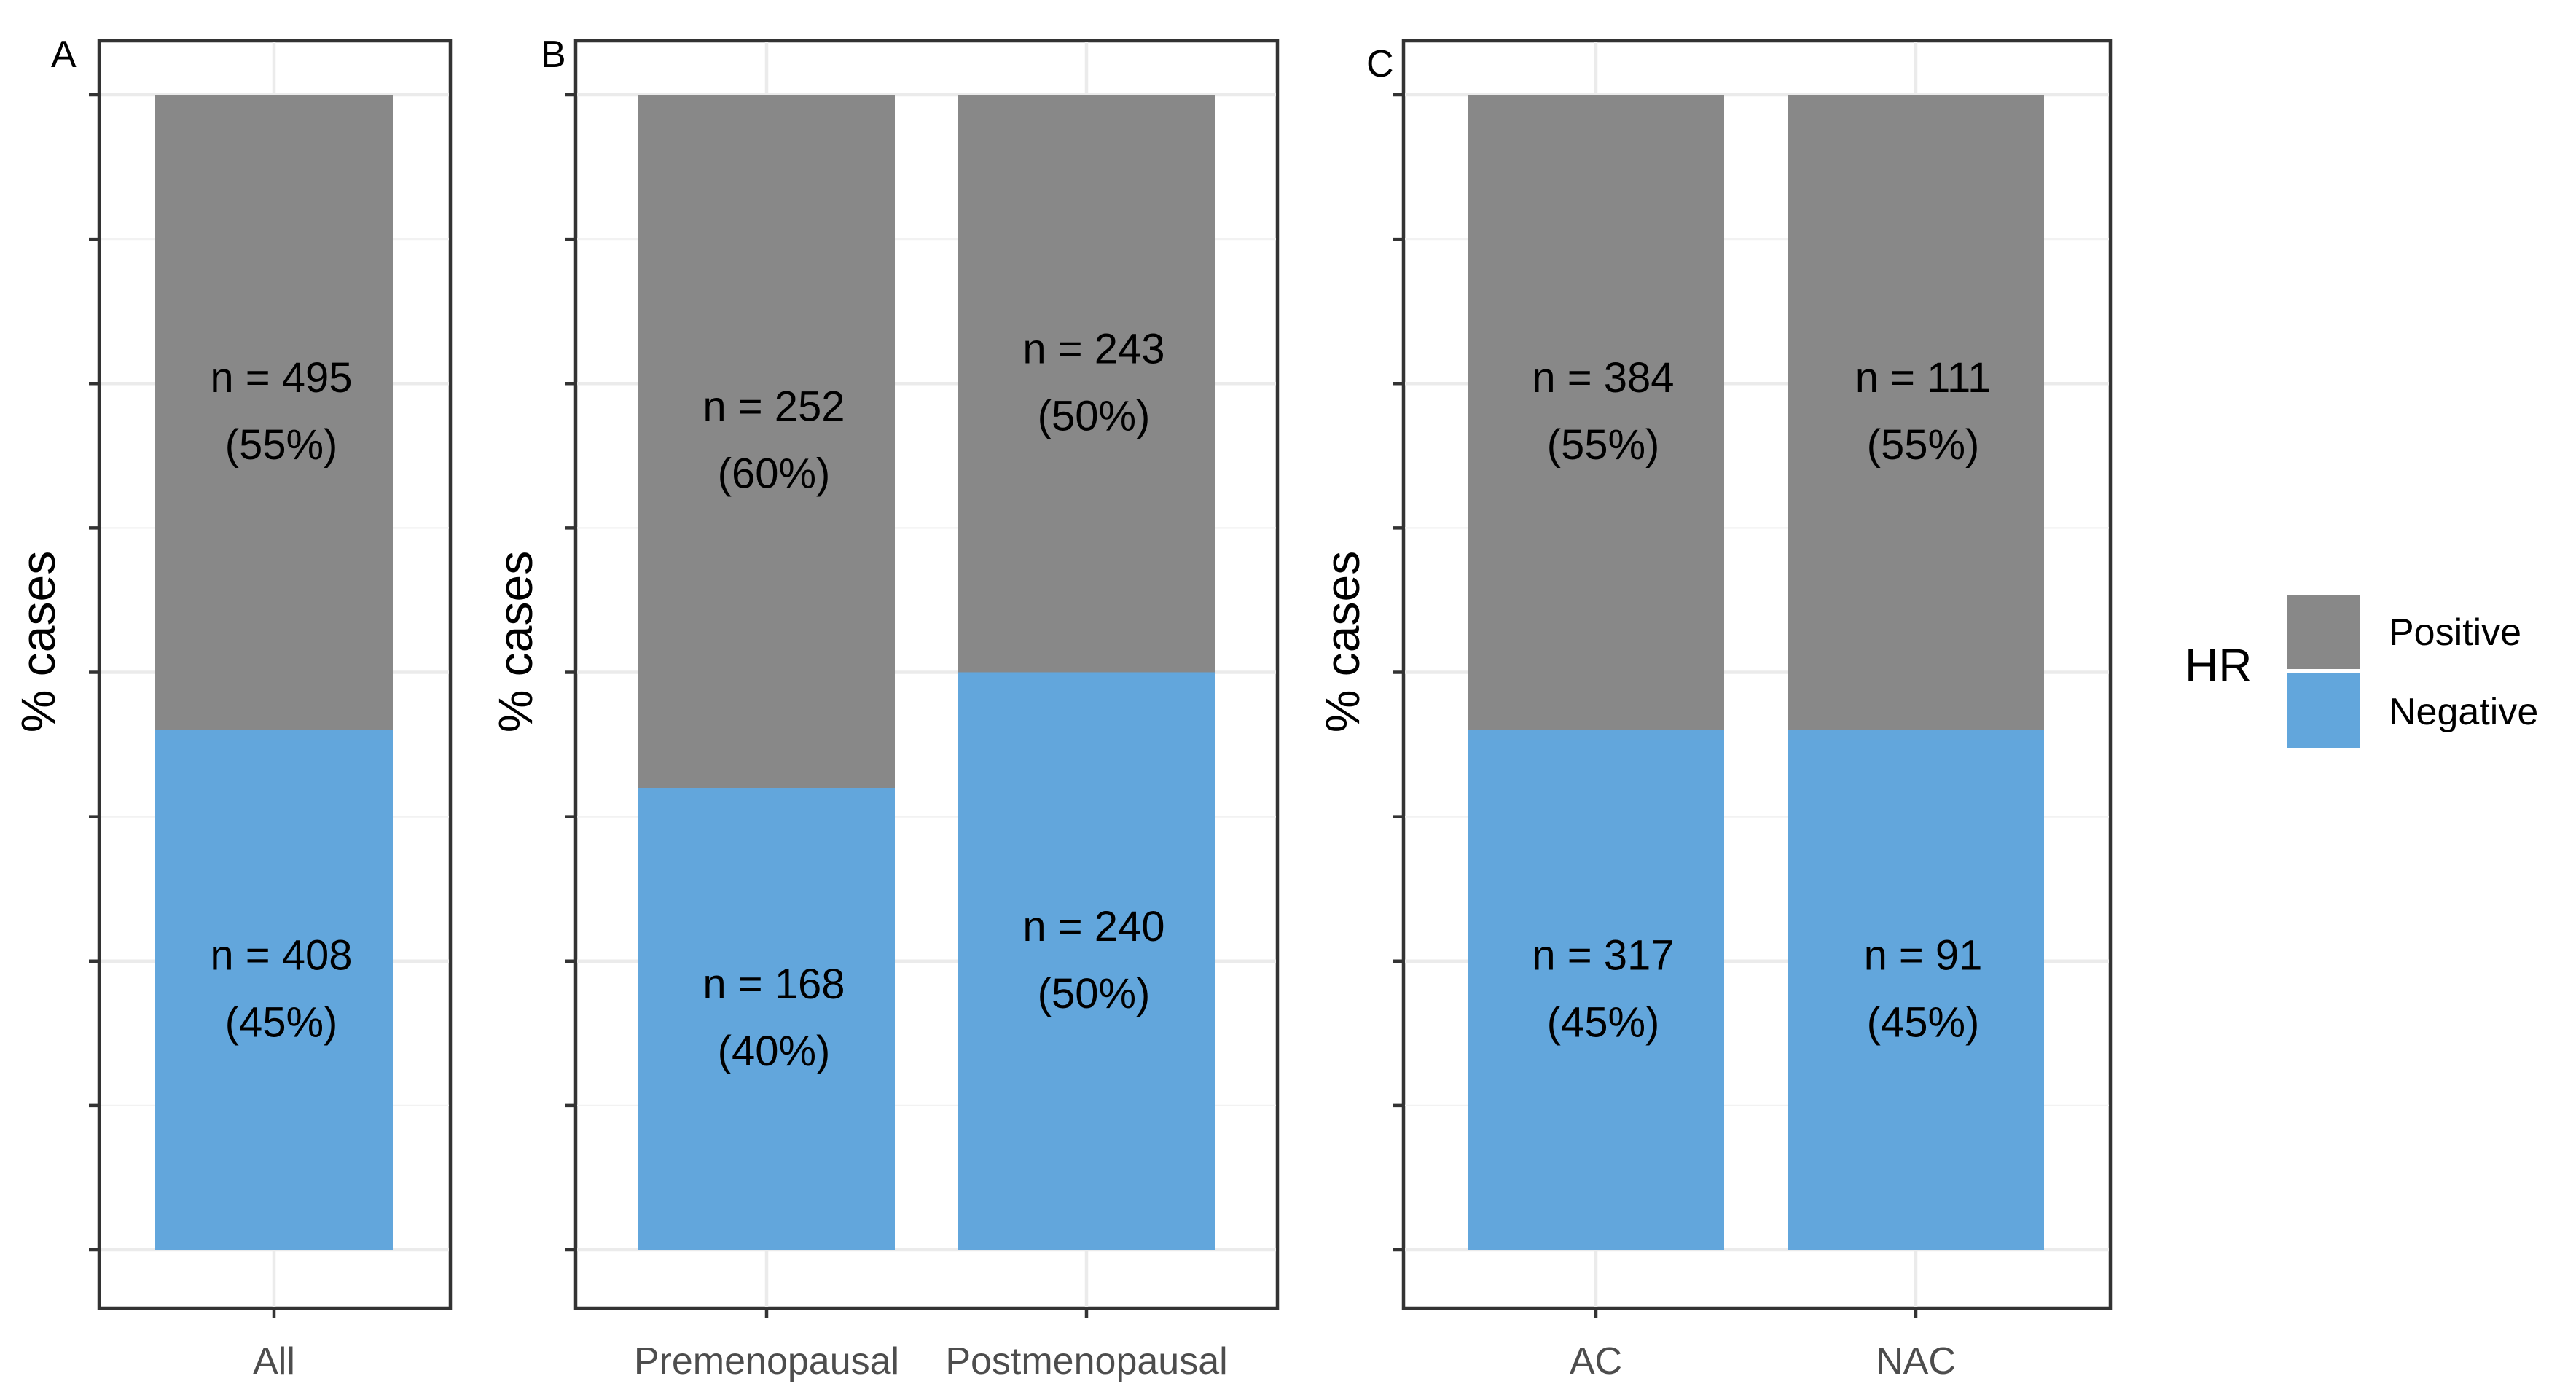 This screenshot has width=2576, height=1392. What do you see at coordinates (2218, 665) in the screenshot?
I see `legend-title: HR` at bounding box center [2218, 665].